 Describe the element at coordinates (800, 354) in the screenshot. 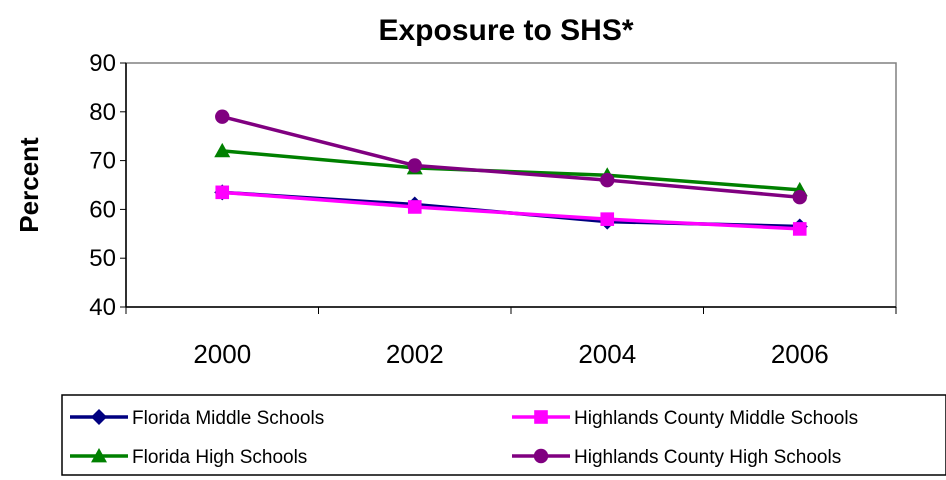

I see `x-tick-label: 2006` at that location.